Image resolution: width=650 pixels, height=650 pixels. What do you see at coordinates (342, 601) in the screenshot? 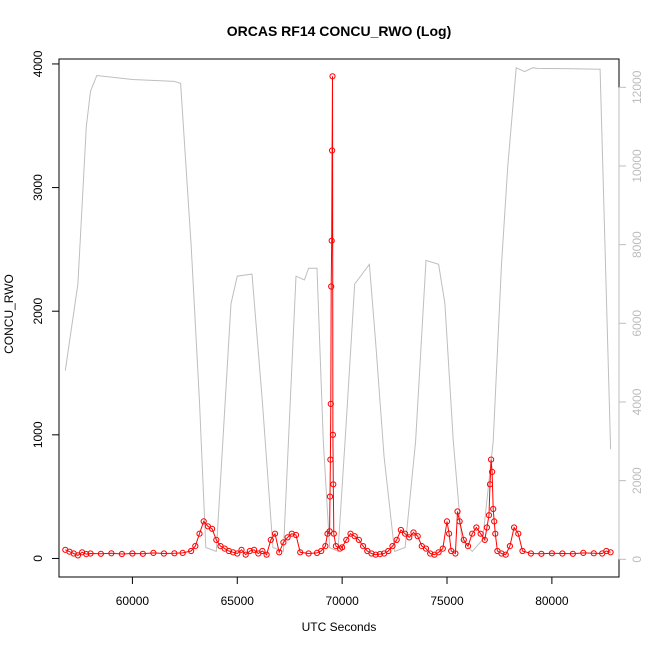
I see `x-tick-label: 70000` at bounding box center [342, 601].